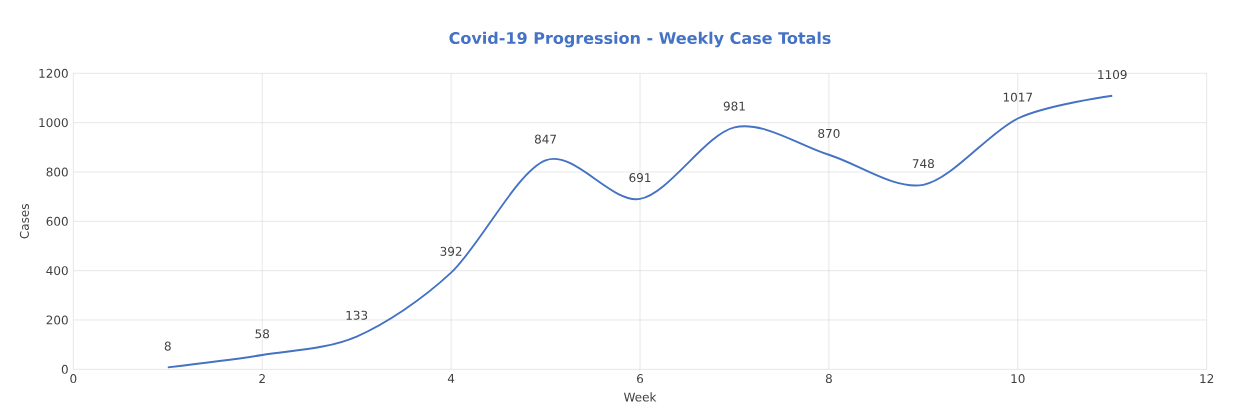 This screenshot has height=412, width=1239. What do you see at coordinates (640, 178) in the screenshot?
I see `data-label: 691` at bounding box center [640, 178].